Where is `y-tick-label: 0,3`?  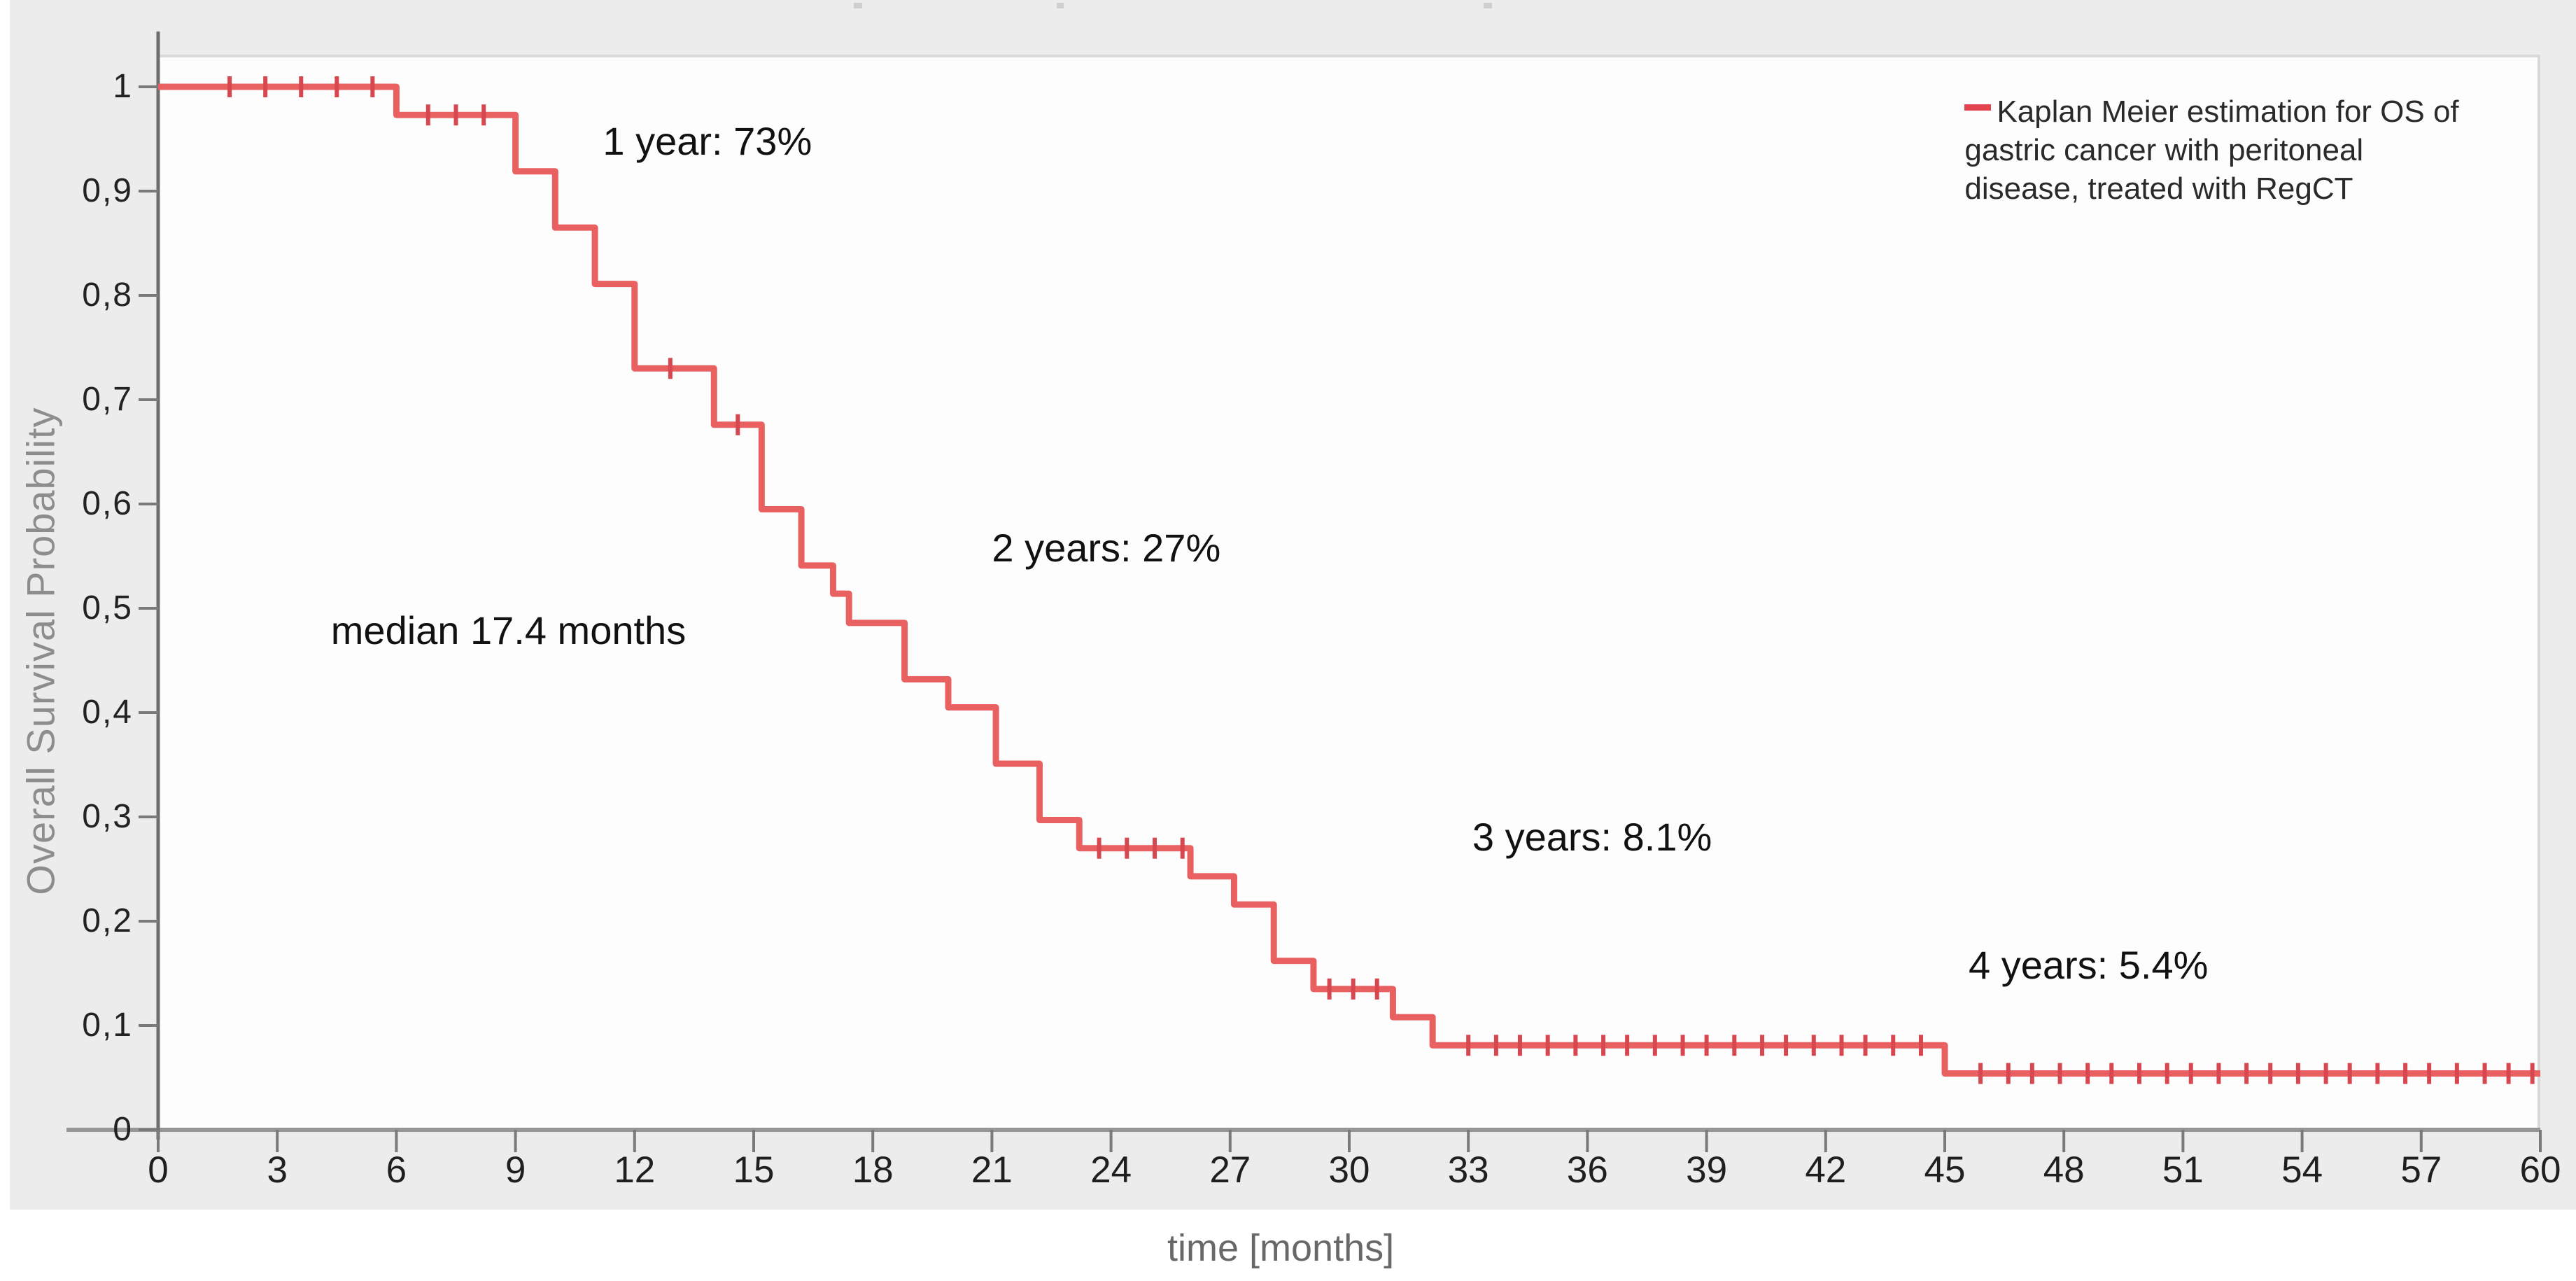 y-tick-label: 0,3 is located at coordinates (107, 816).